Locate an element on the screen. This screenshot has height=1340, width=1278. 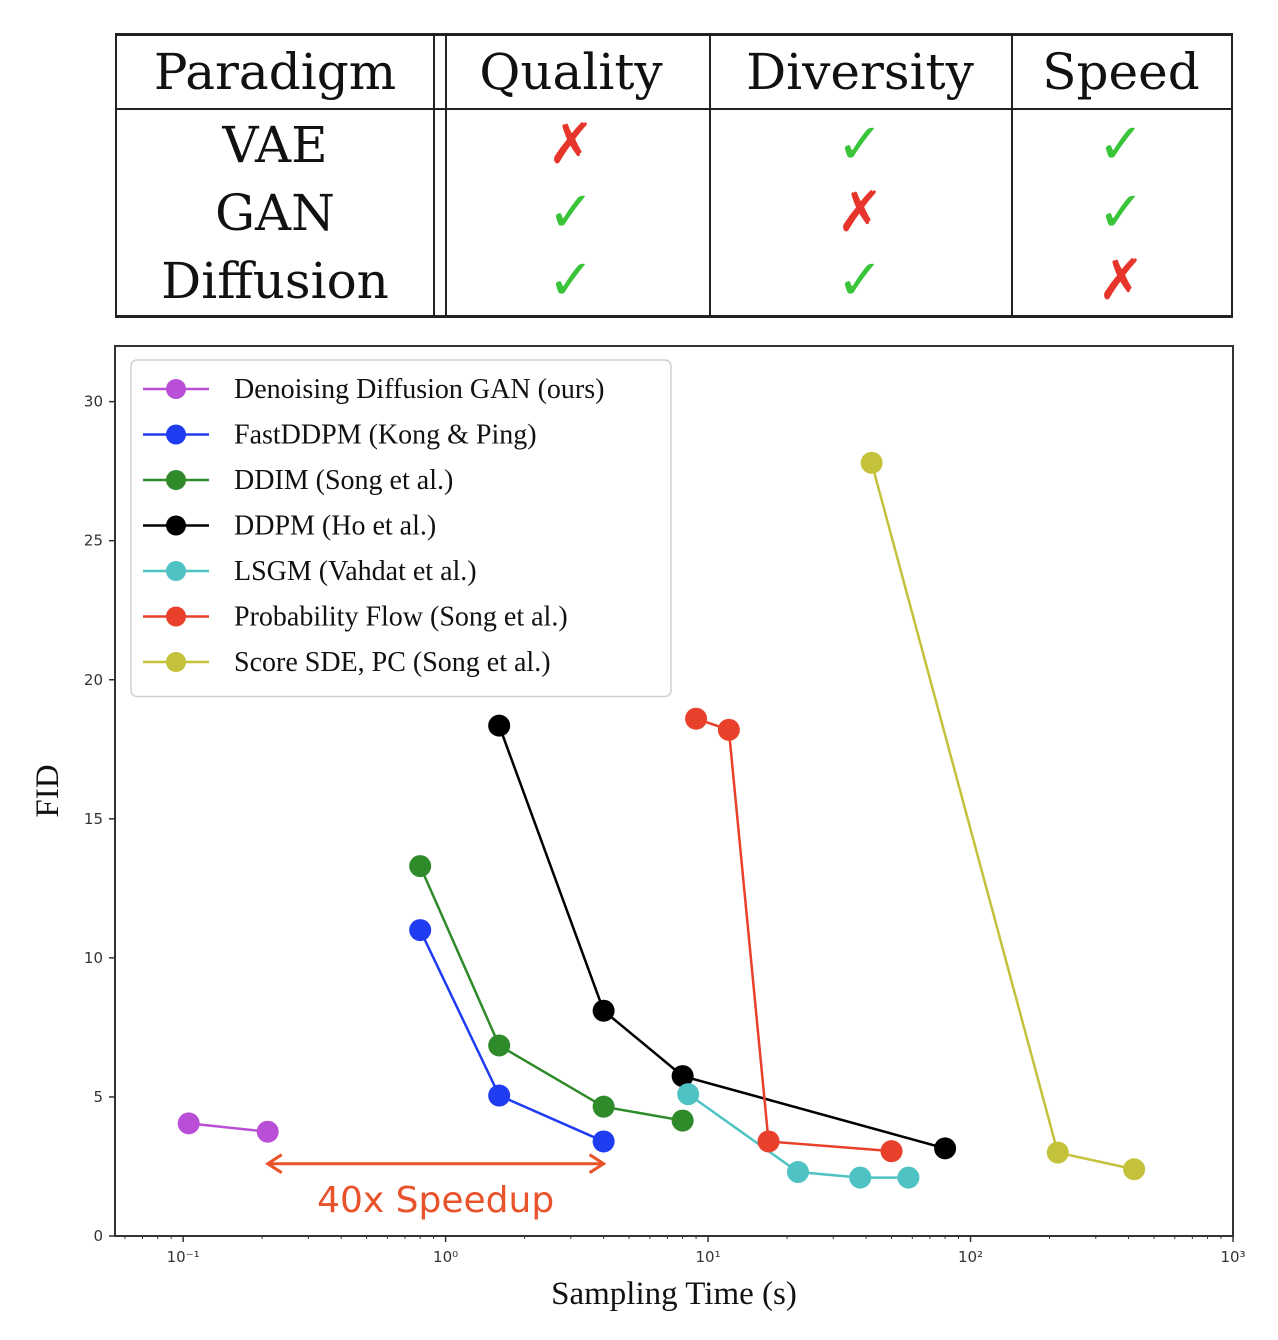
y-axis-label: FID is located at coordinates (48, 790).